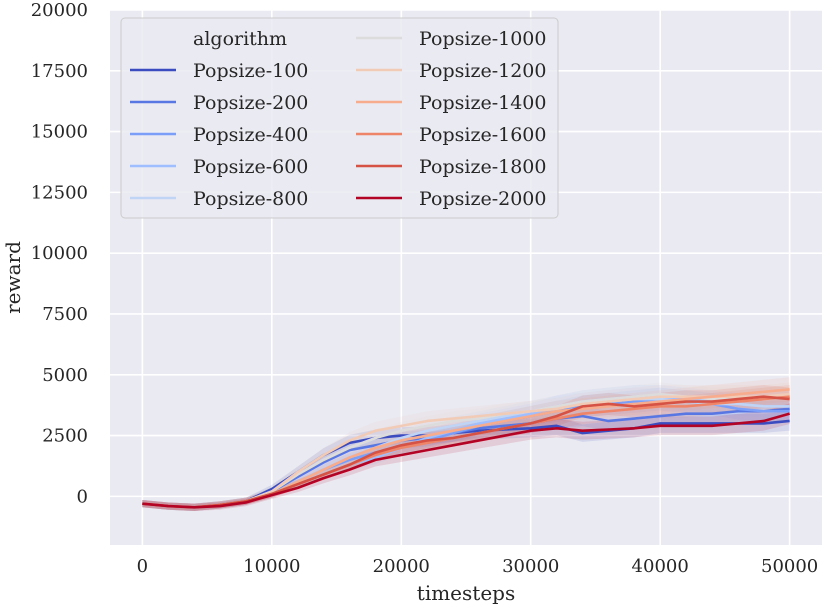 The width and height of the screenshot is (830, 607). What do you see at coordinates (789, 566) in the screenshot?
I see `x-tick-label: 50000` at bounding box center [789, 566].